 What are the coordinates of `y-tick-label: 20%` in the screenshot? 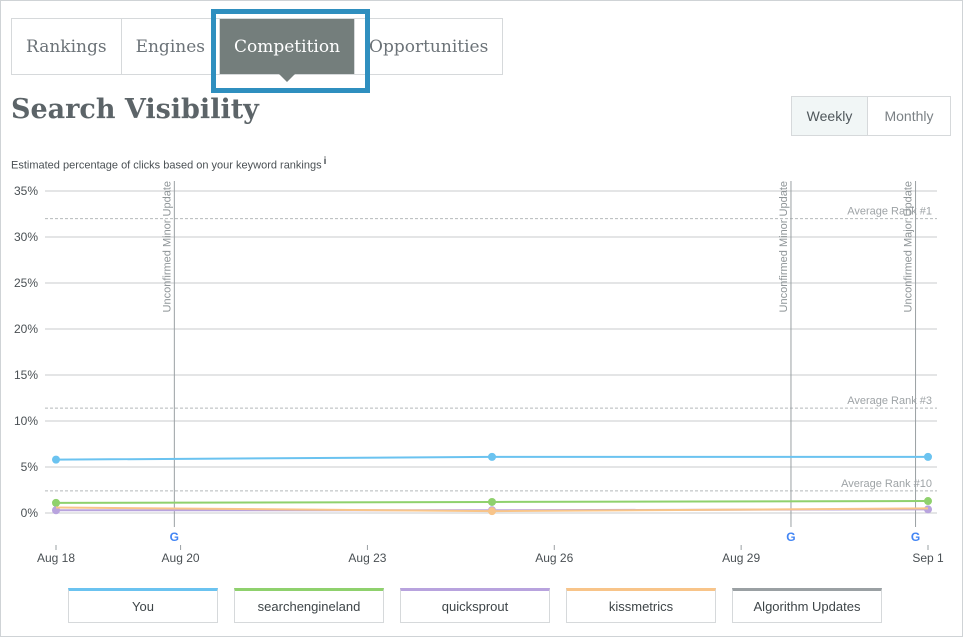 It's located at (26, 329).